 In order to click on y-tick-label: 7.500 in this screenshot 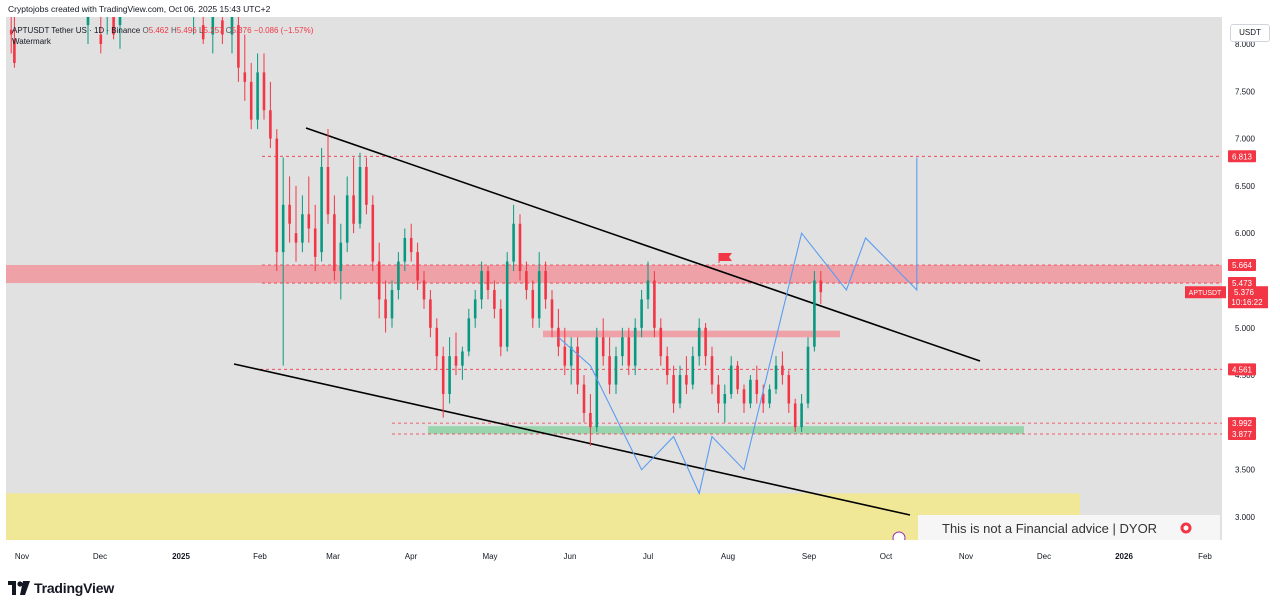, I will do `click(1245, 91)`.